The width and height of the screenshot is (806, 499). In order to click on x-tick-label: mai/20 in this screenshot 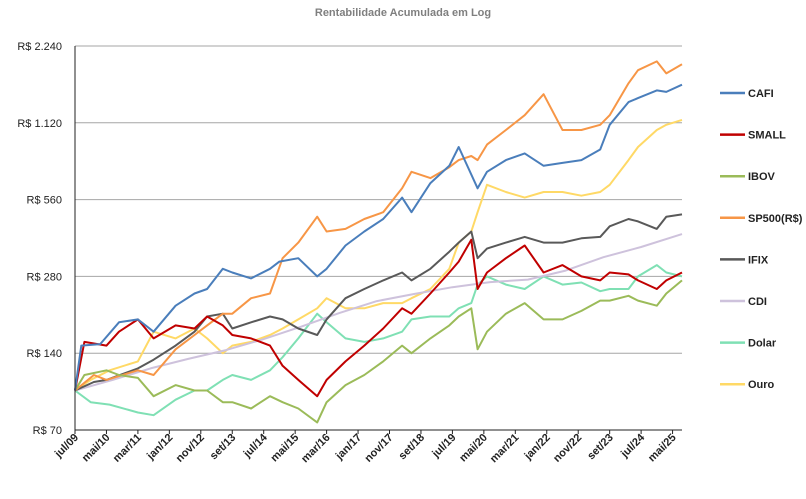, I will do `click(473, 448)`.